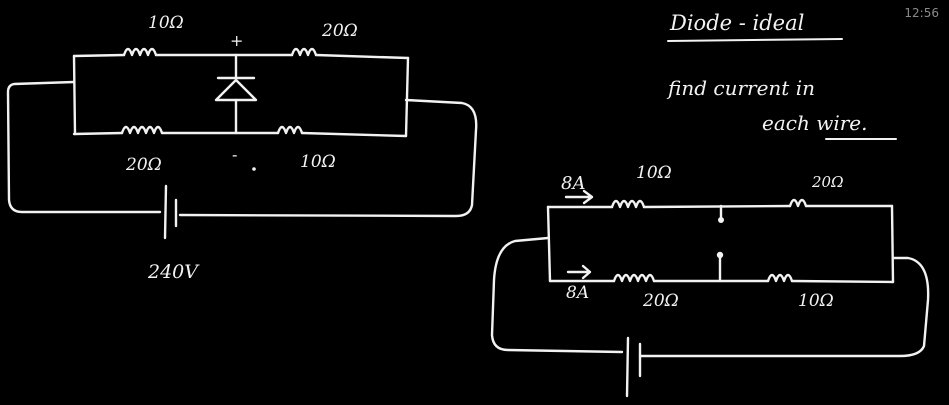  What do you see at coordinates (634, 278) in the screenshot?
I see `c2-resistor-bottom-left` at bounding box center [634, 278].